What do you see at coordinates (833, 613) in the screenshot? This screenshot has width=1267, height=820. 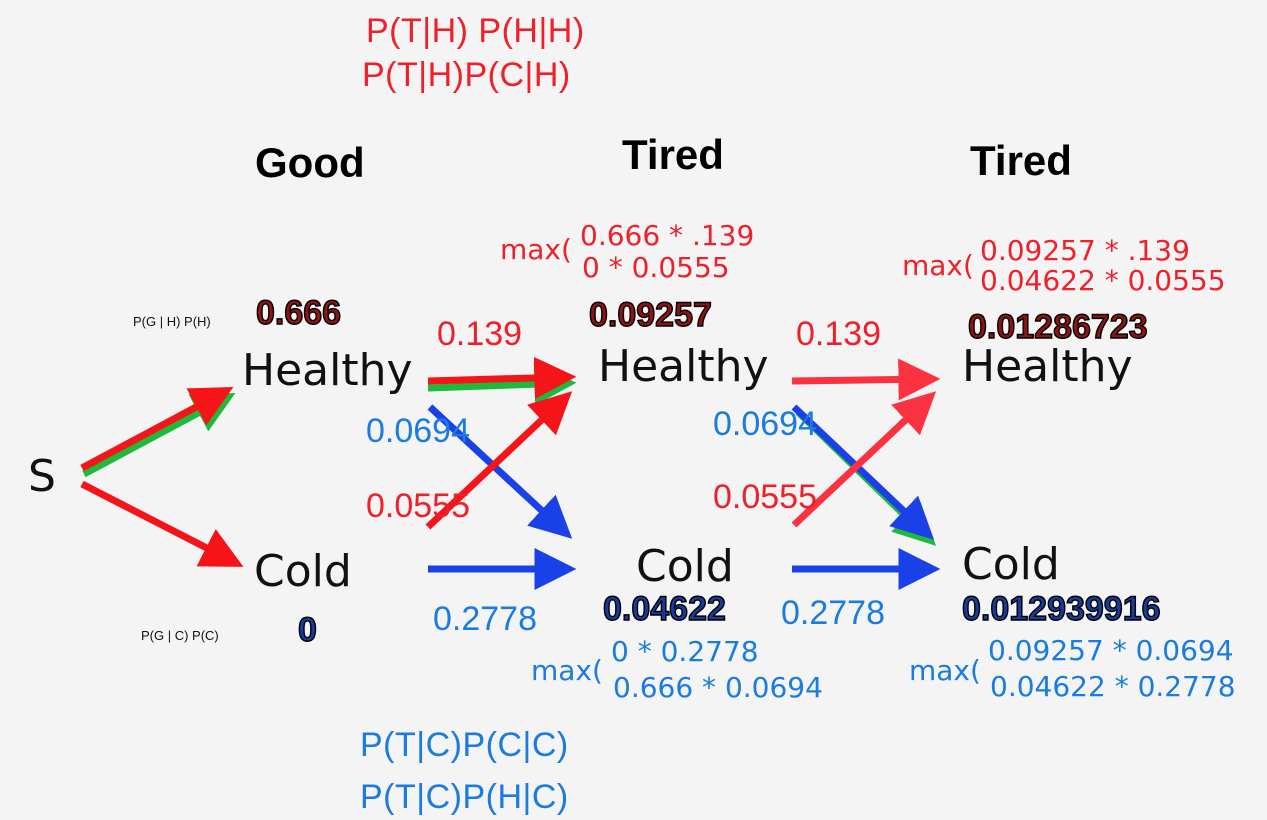 I see `transition-cc-label-2: 0.2778` at bounding box center [833, 613].